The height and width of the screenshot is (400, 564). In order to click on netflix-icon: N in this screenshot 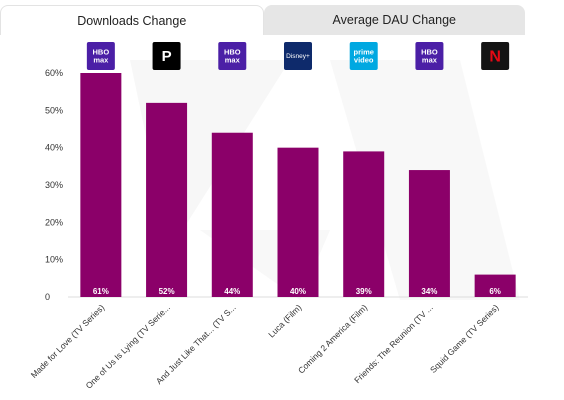, I will do `click(495, 56)`.